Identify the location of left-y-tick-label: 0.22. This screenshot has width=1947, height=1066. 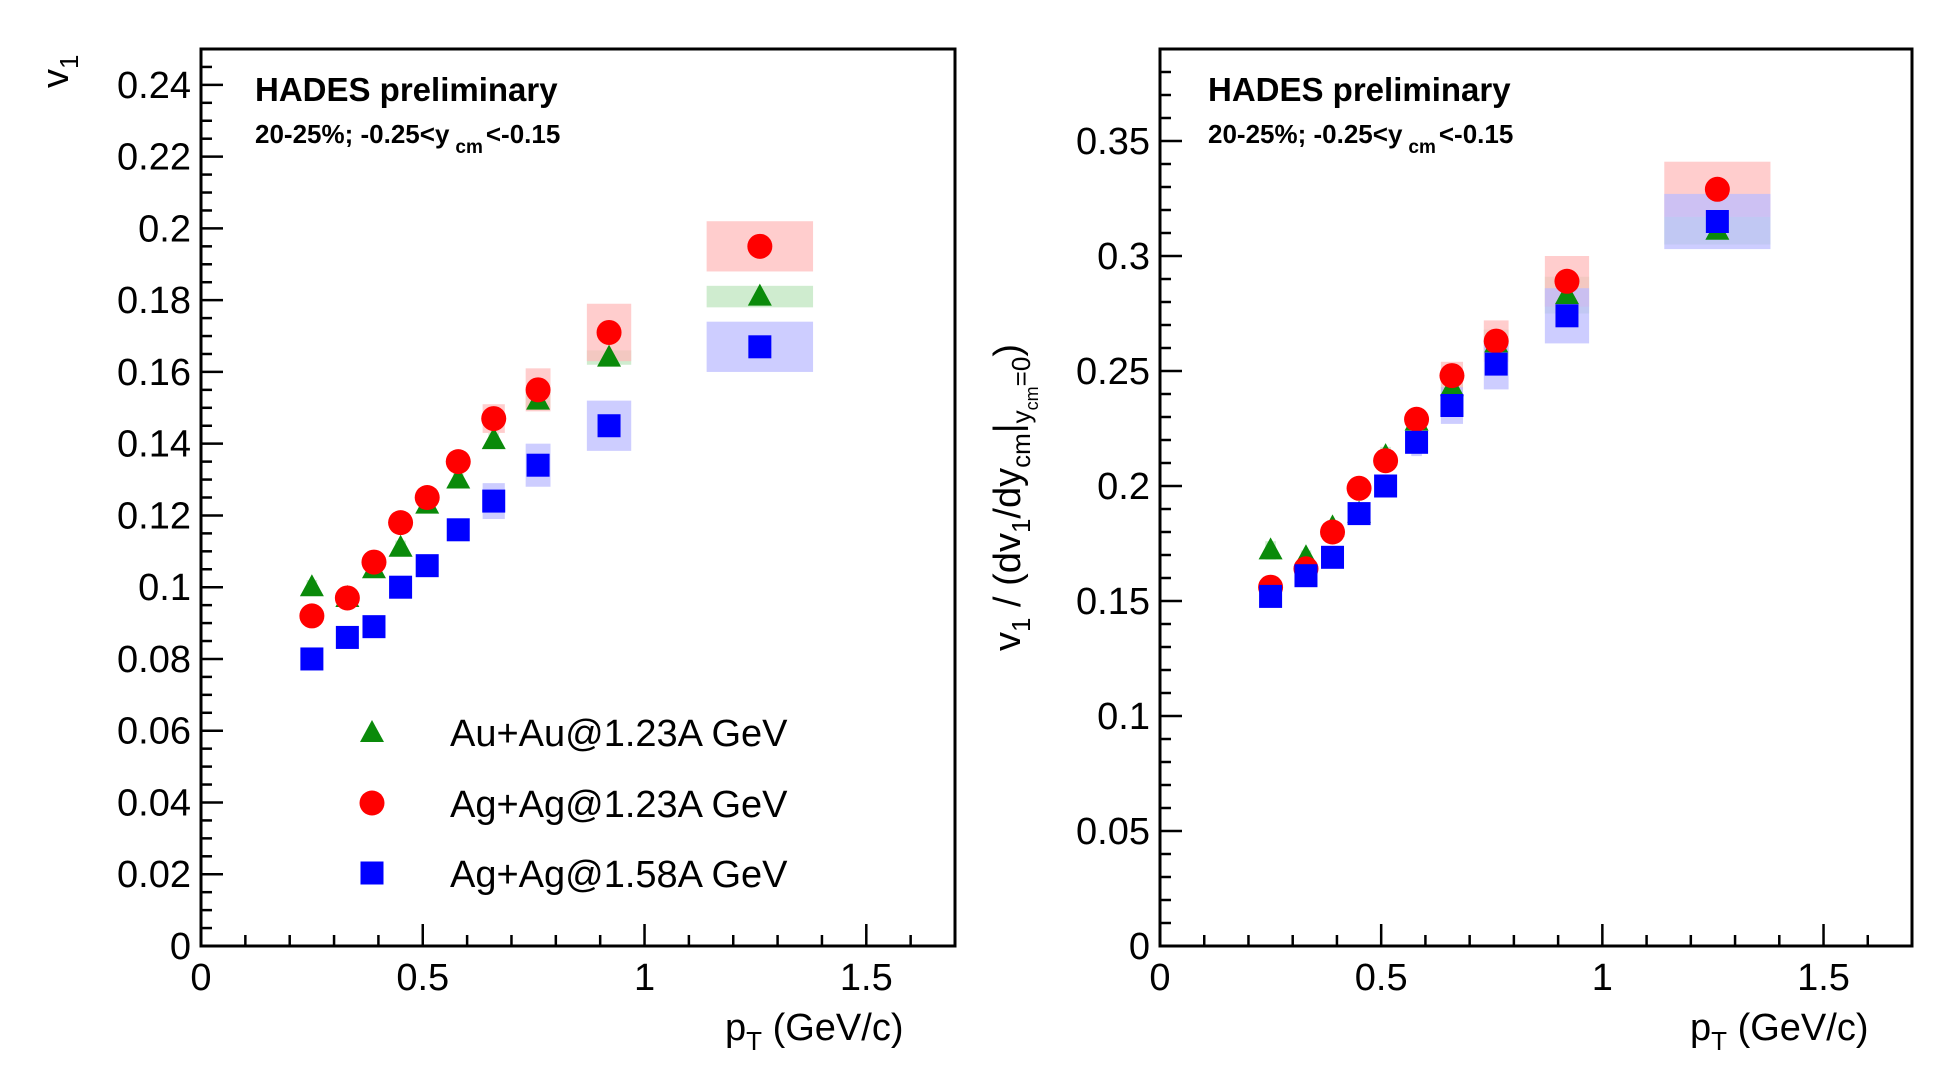
(154, 158).